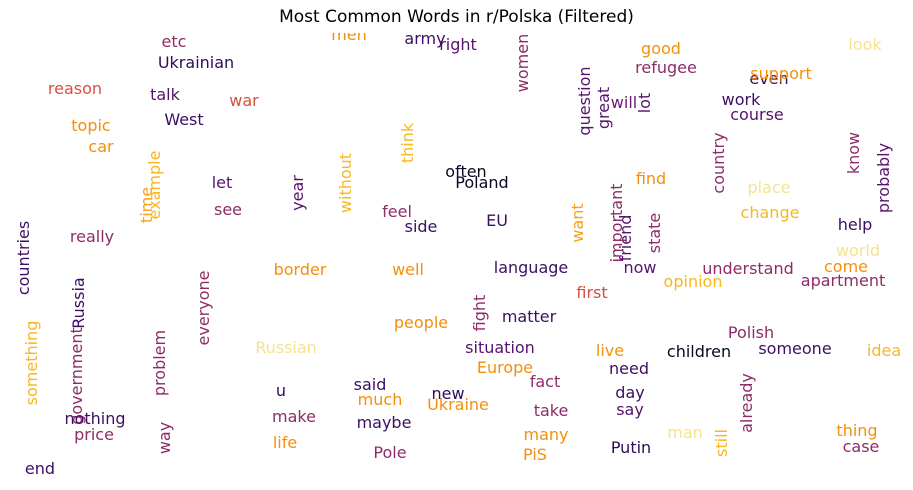  What do you see at coordinates (281, 390) in the screenshot?
I see `word-u: u` at bounding box center [281, 390].